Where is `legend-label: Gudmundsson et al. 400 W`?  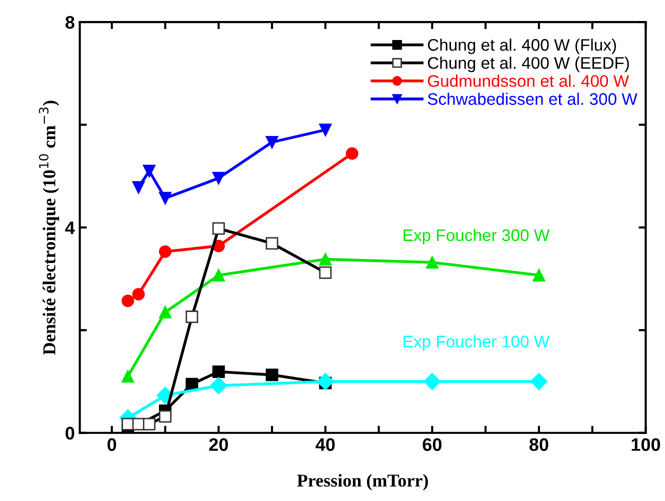 legend-label: Gudmundsson et al. 400 W is located at coordinates (528, 80).